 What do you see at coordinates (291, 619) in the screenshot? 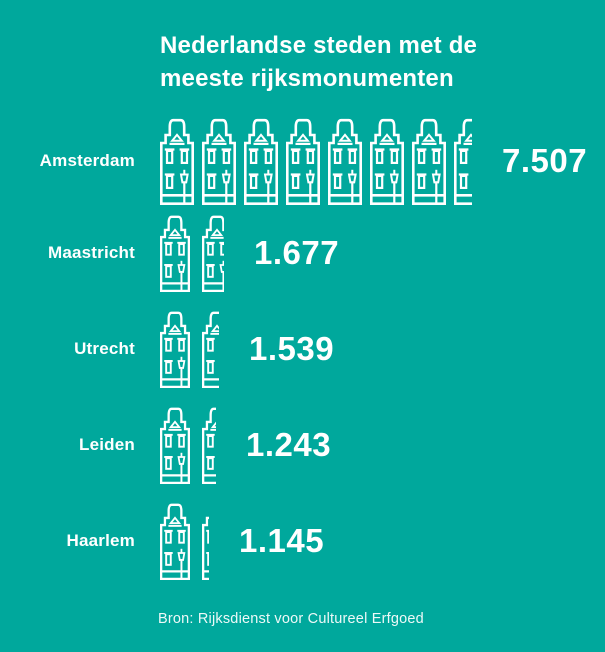
I see `source-attribution: Bron: Rijksdienst voor Cultureel Erfgoed` at bounding box center [291, 619].